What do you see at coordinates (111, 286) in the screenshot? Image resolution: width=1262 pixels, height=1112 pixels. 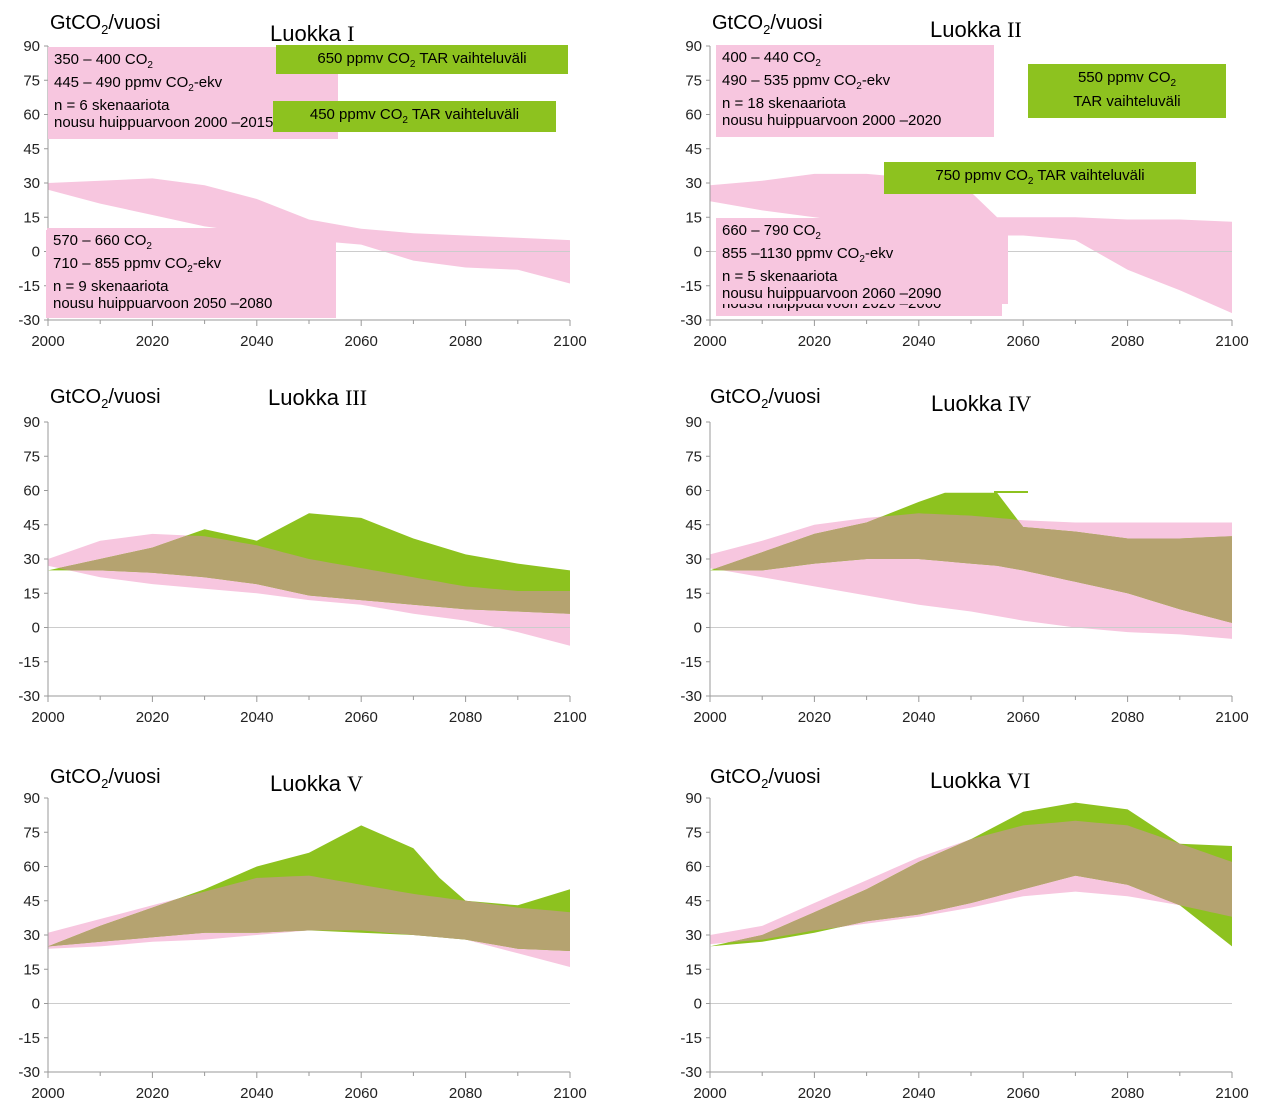 I see `scenario-info-line: n = 9 skenaariota` at bounding box center [111, 286].